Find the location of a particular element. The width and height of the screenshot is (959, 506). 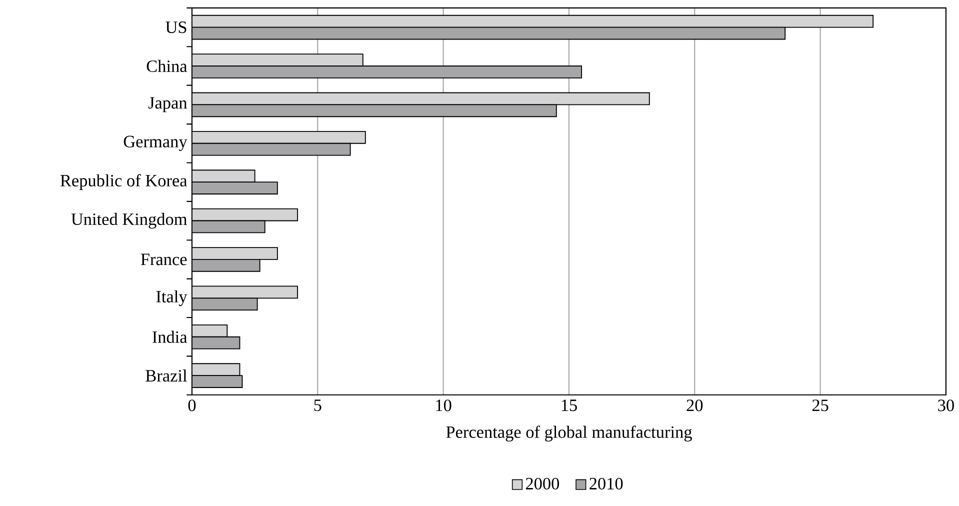

y-tick-label: France is located at coordinates (163, 260).